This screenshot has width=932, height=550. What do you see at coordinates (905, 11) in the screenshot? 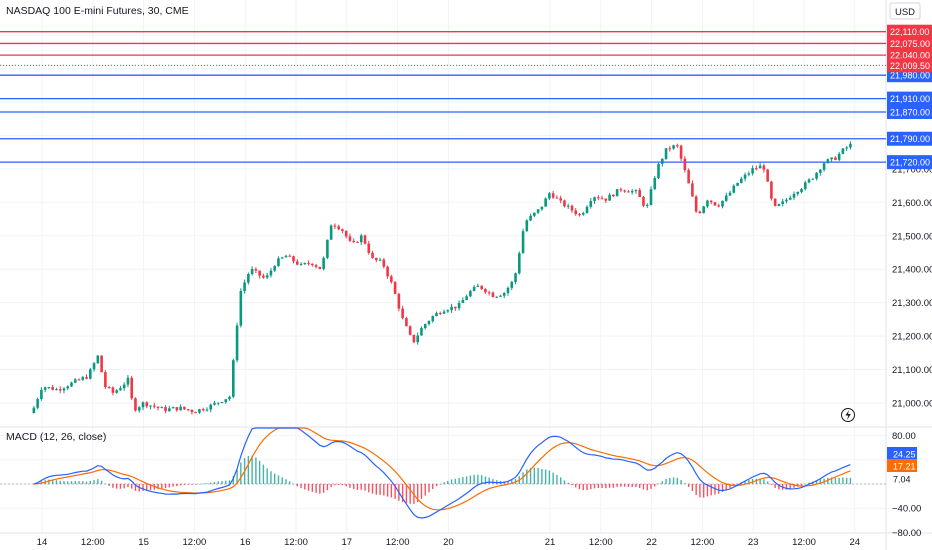
I see `currency-badge` at bounding box center [905, 11].